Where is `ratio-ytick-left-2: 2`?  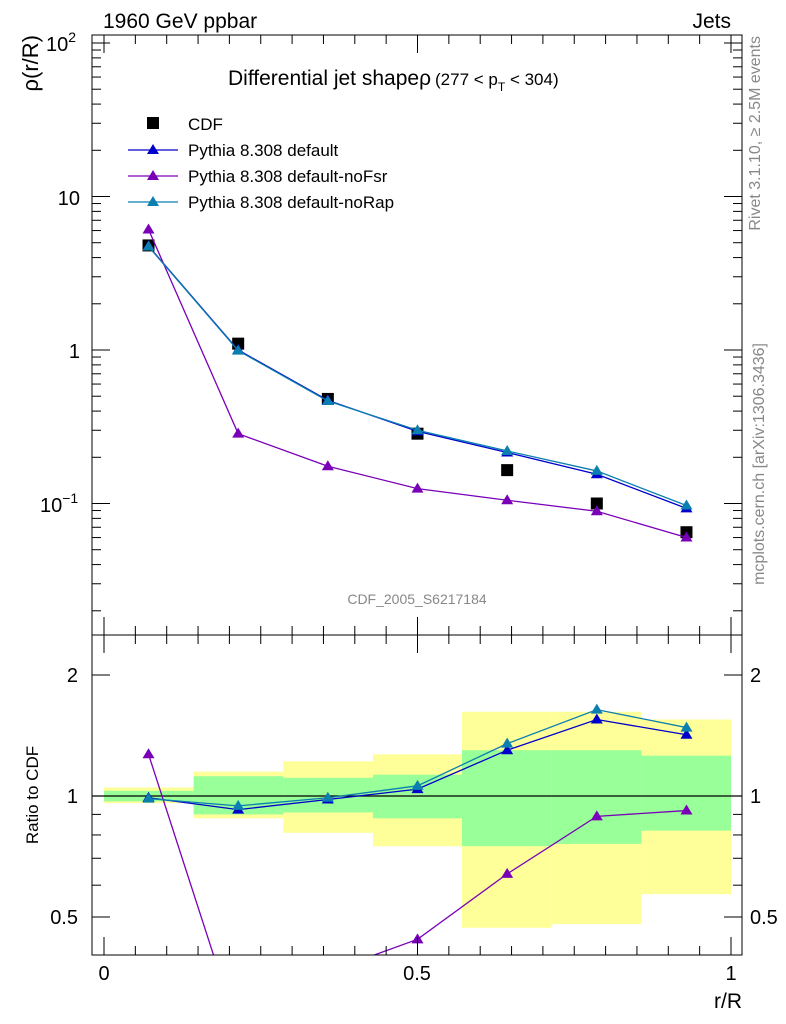
ratio-ytick-left-2: 2 is located at coordinates (72, 676).